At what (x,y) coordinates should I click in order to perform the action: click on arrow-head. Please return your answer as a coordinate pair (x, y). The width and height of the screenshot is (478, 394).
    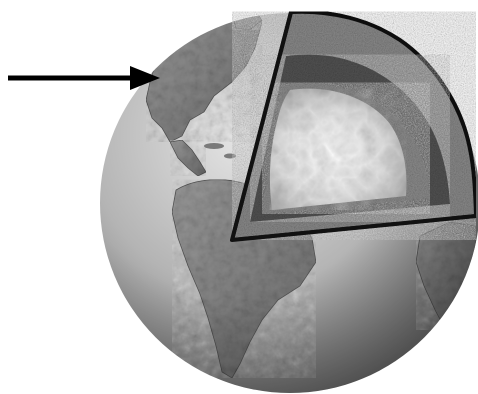
    Looking at the image, I should click on (145, 78).